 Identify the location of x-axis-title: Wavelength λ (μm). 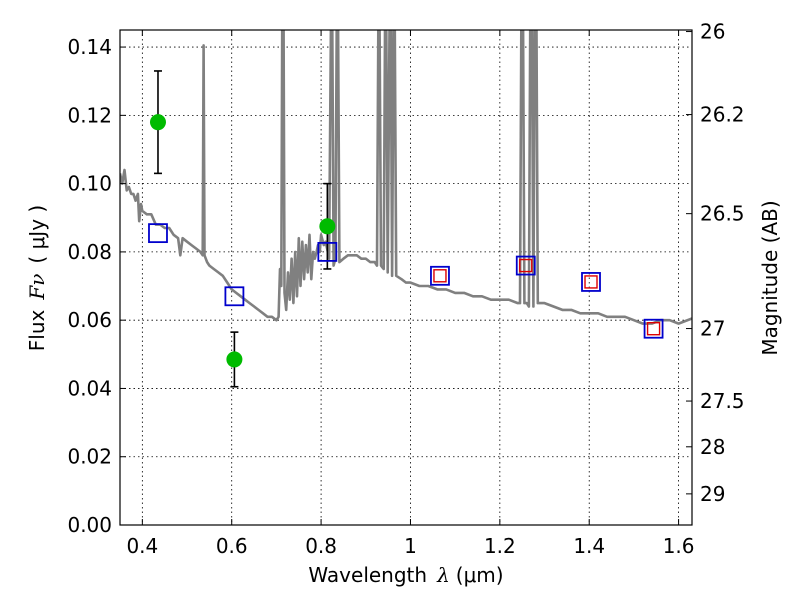
(405, 575).